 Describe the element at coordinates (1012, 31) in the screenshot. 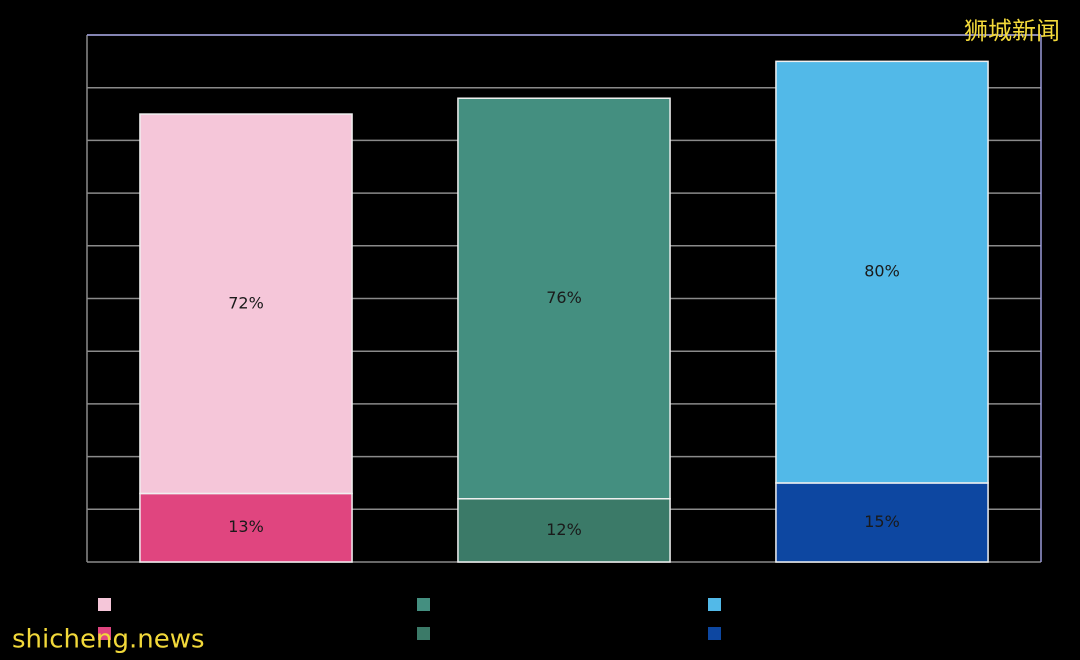

I see `watermark: 狮城新闻` at that location.